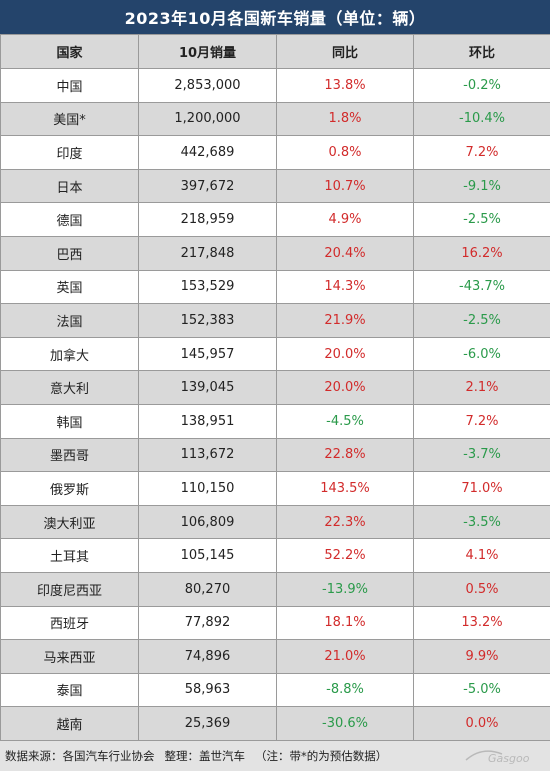 This screenshot has height=771, width=550. What do you see at coordinates (69, 522) in the screenshot?
I see `country-cell: 澳大利亚` at bounding box center [69, 522].